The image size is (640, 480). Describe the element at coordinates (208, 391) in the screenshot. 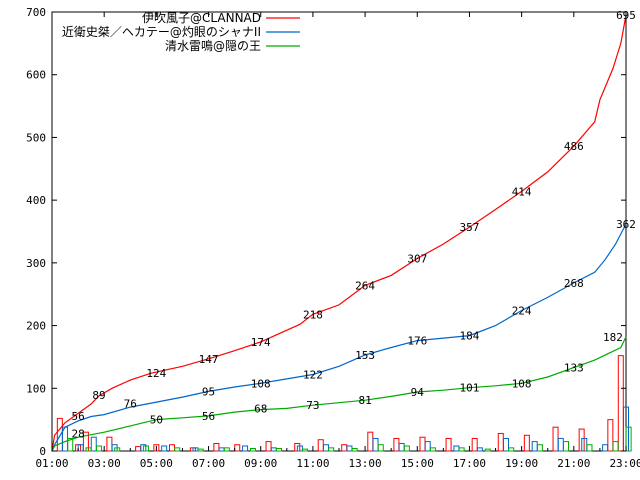

I see `data-label: 95` at that location.